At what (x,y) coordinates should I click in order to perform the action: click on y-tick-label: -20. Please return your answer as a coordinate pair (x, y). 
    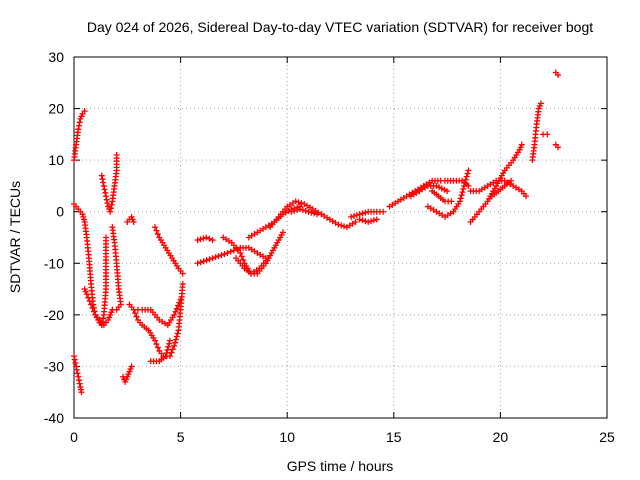
    Looking at the image, I should click on (54, 315).